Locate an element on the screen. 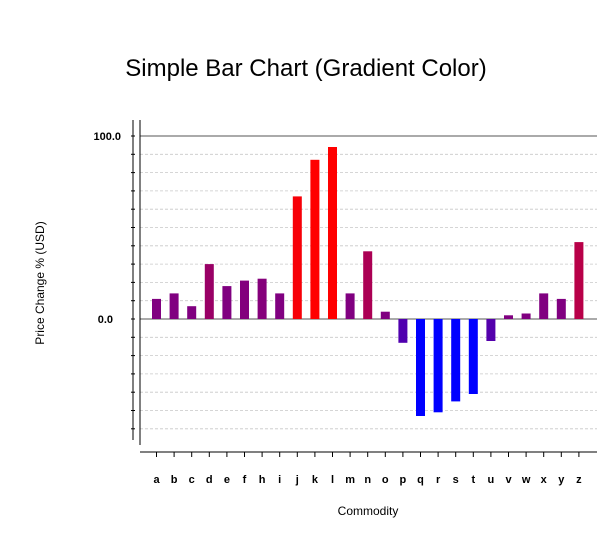 The image size is (612, 550). x-tick-label: y is located at coordinates (561, 480).